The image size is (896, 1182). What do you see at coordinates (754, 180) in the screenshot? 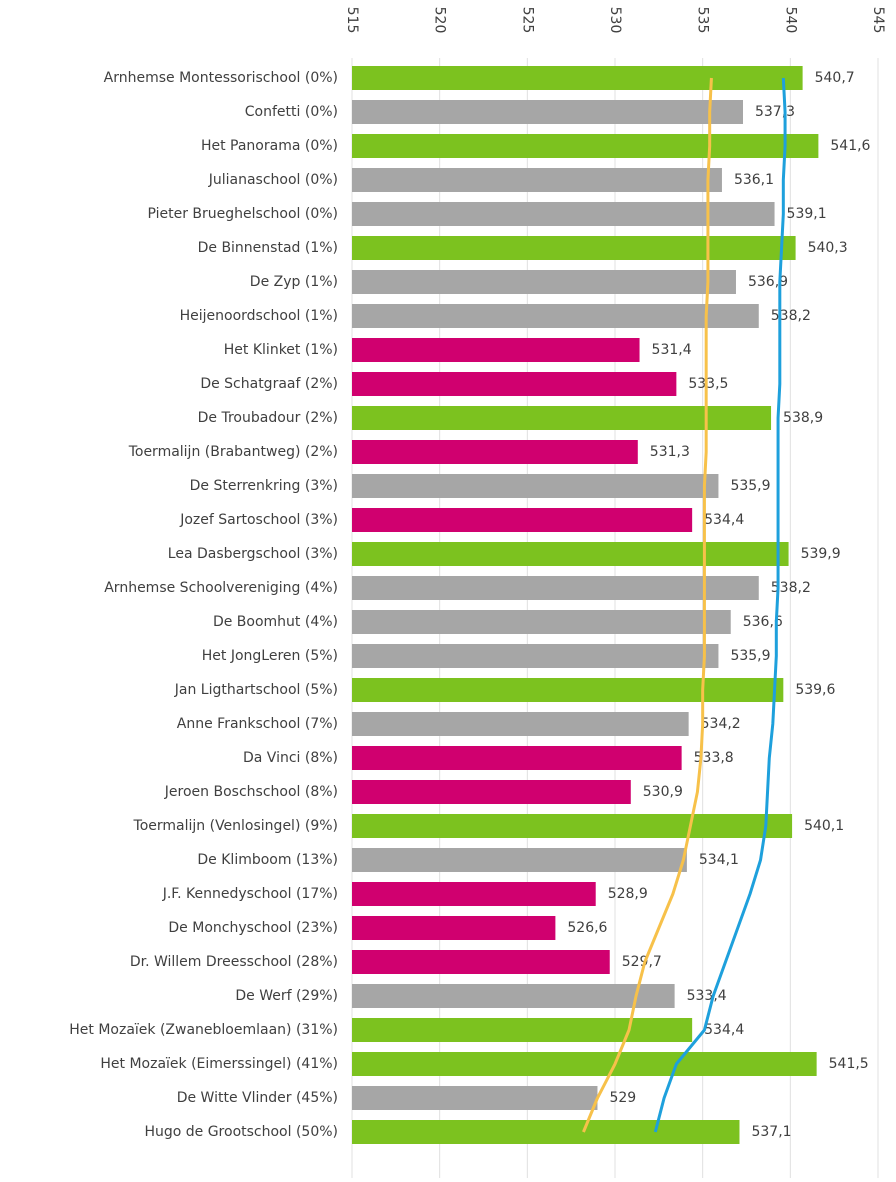
I see `value-label: 536,1` at bounding box center [754, 180].